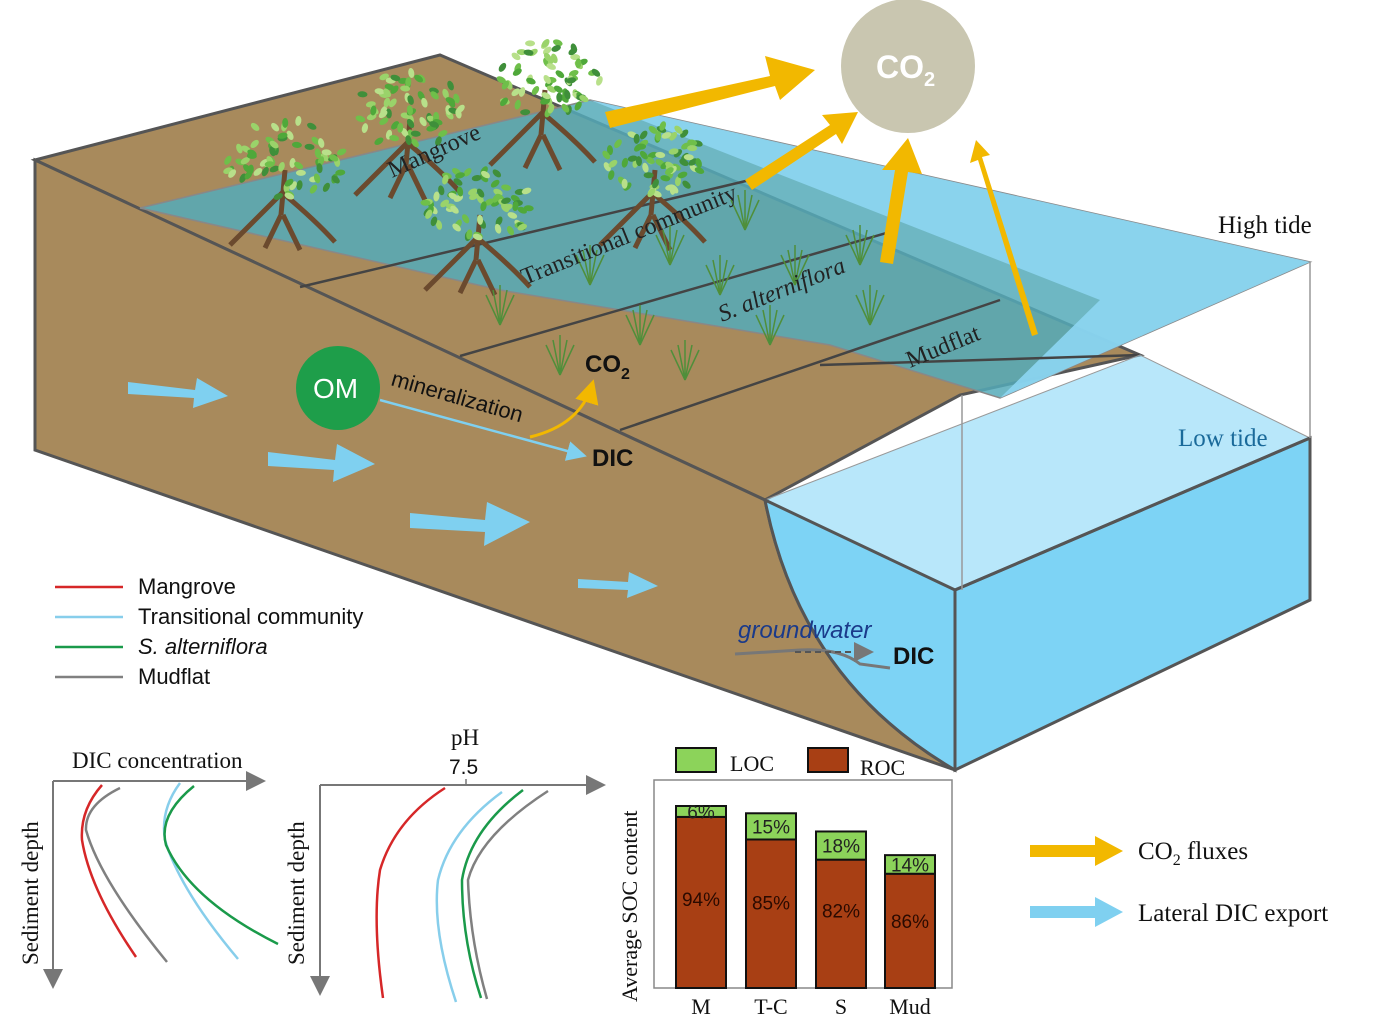 Image resolution: width=1375 pixels, height=1025 pixels. What do you see at coordinates (1223, 438) in the screenshot?
I see `low-tide-label: Low tide` at bounding box center [1223, 438].